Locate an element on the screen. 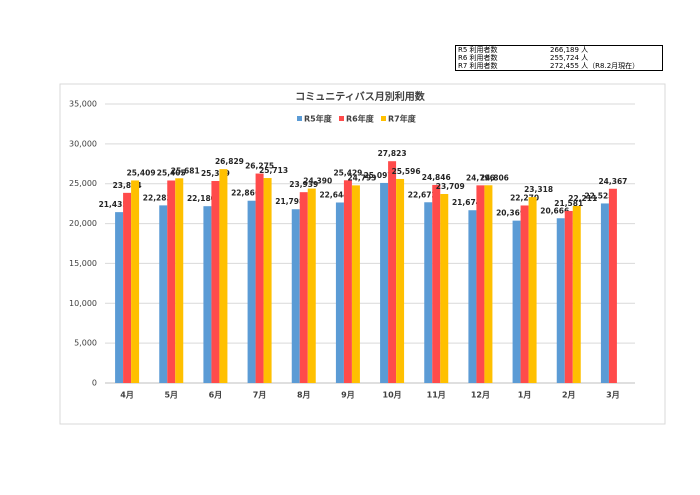  x-tick-label: 1月 is located at coordinates (525, 395).